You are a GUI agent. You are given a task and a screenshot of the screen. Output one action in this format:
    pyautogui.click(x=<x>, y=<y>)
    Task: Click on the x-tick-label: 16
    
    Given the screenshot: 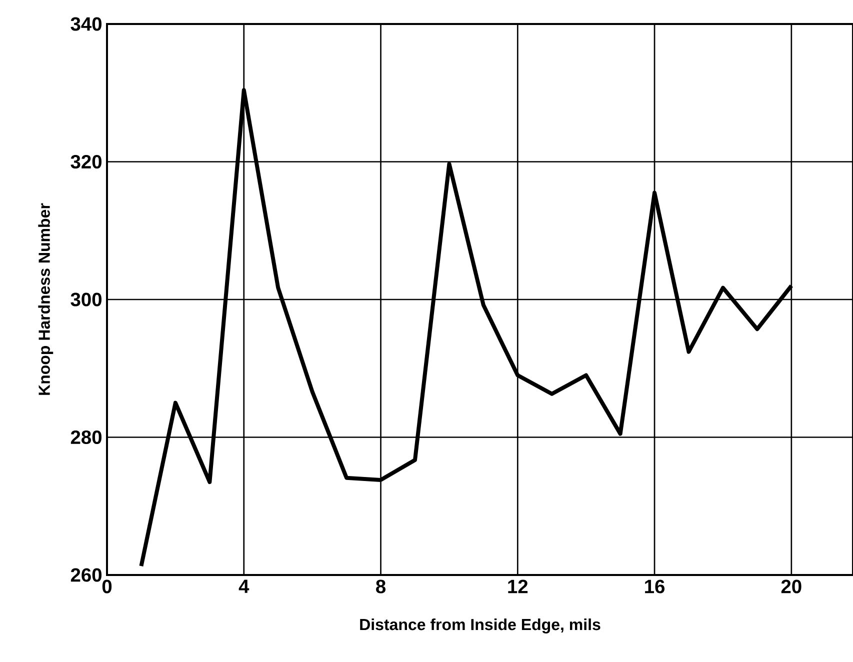 What is the action you would take?
    pyautogui.click(x=654, y=587)
    